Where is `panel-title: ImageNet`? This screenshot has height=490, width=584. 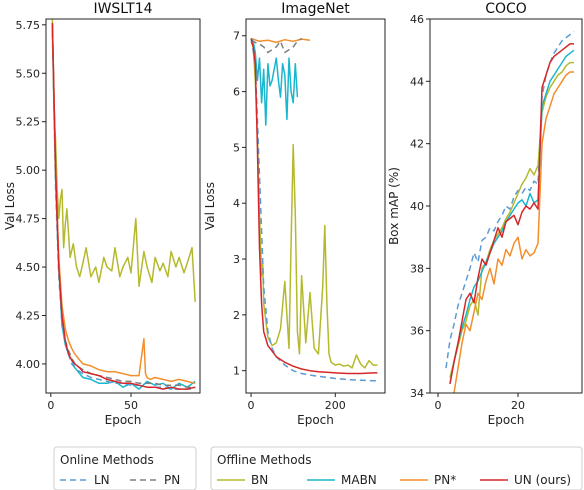
panel-title: ImageNet is located at coordinates (315, 9).